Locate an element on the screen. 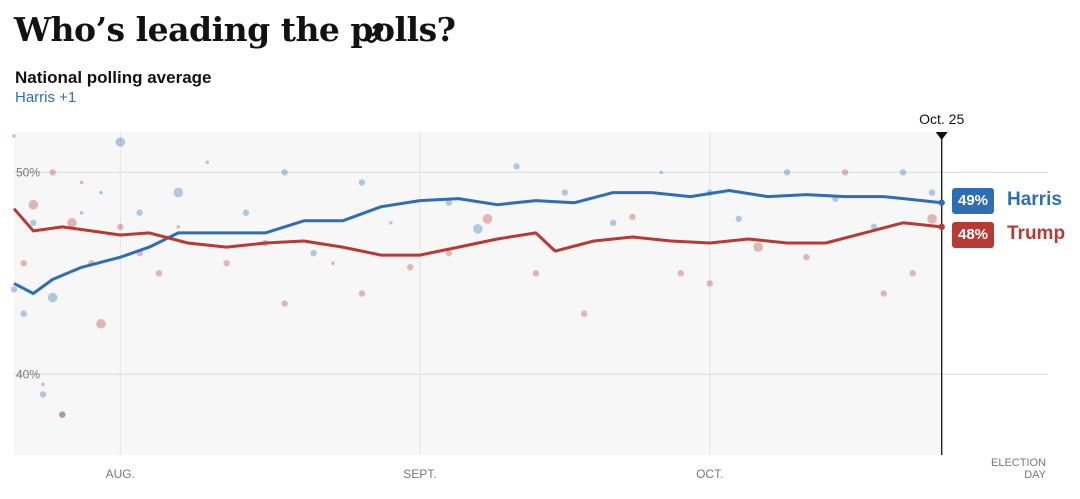 The width and height of the screenshot is (1080, 499). polling-lead: Harris +1 is located at coordinates (46, 97).